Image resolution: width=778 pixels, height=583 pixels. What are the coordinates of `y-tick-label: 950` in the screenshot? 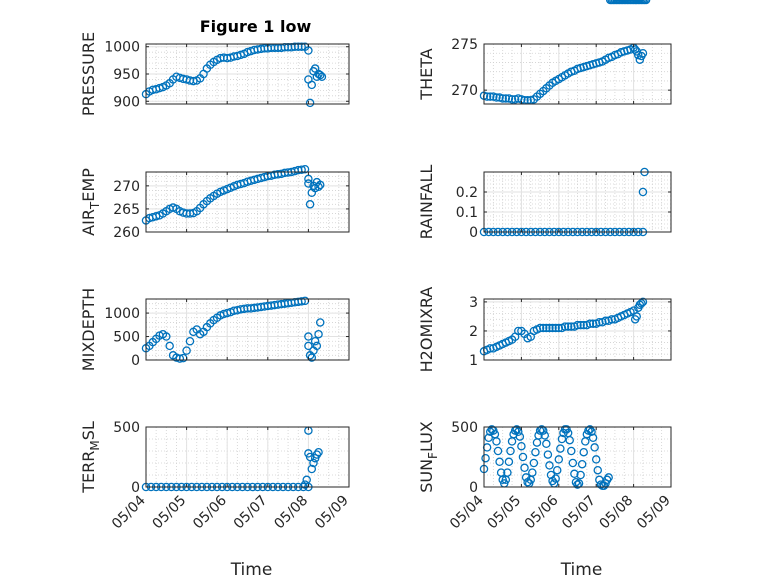 It's located at (126, 75).